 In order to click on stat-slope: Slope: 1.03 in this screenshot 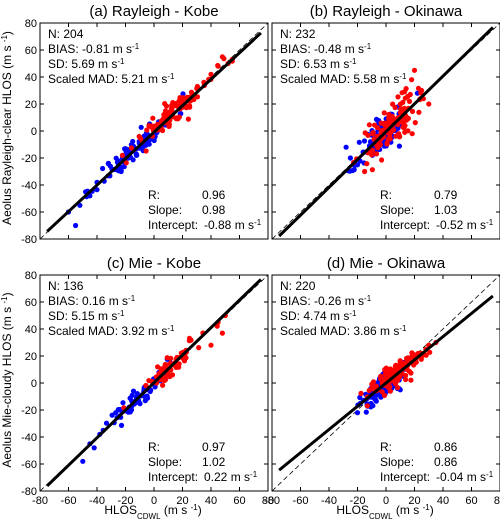, I will do `click(419, 210)`.